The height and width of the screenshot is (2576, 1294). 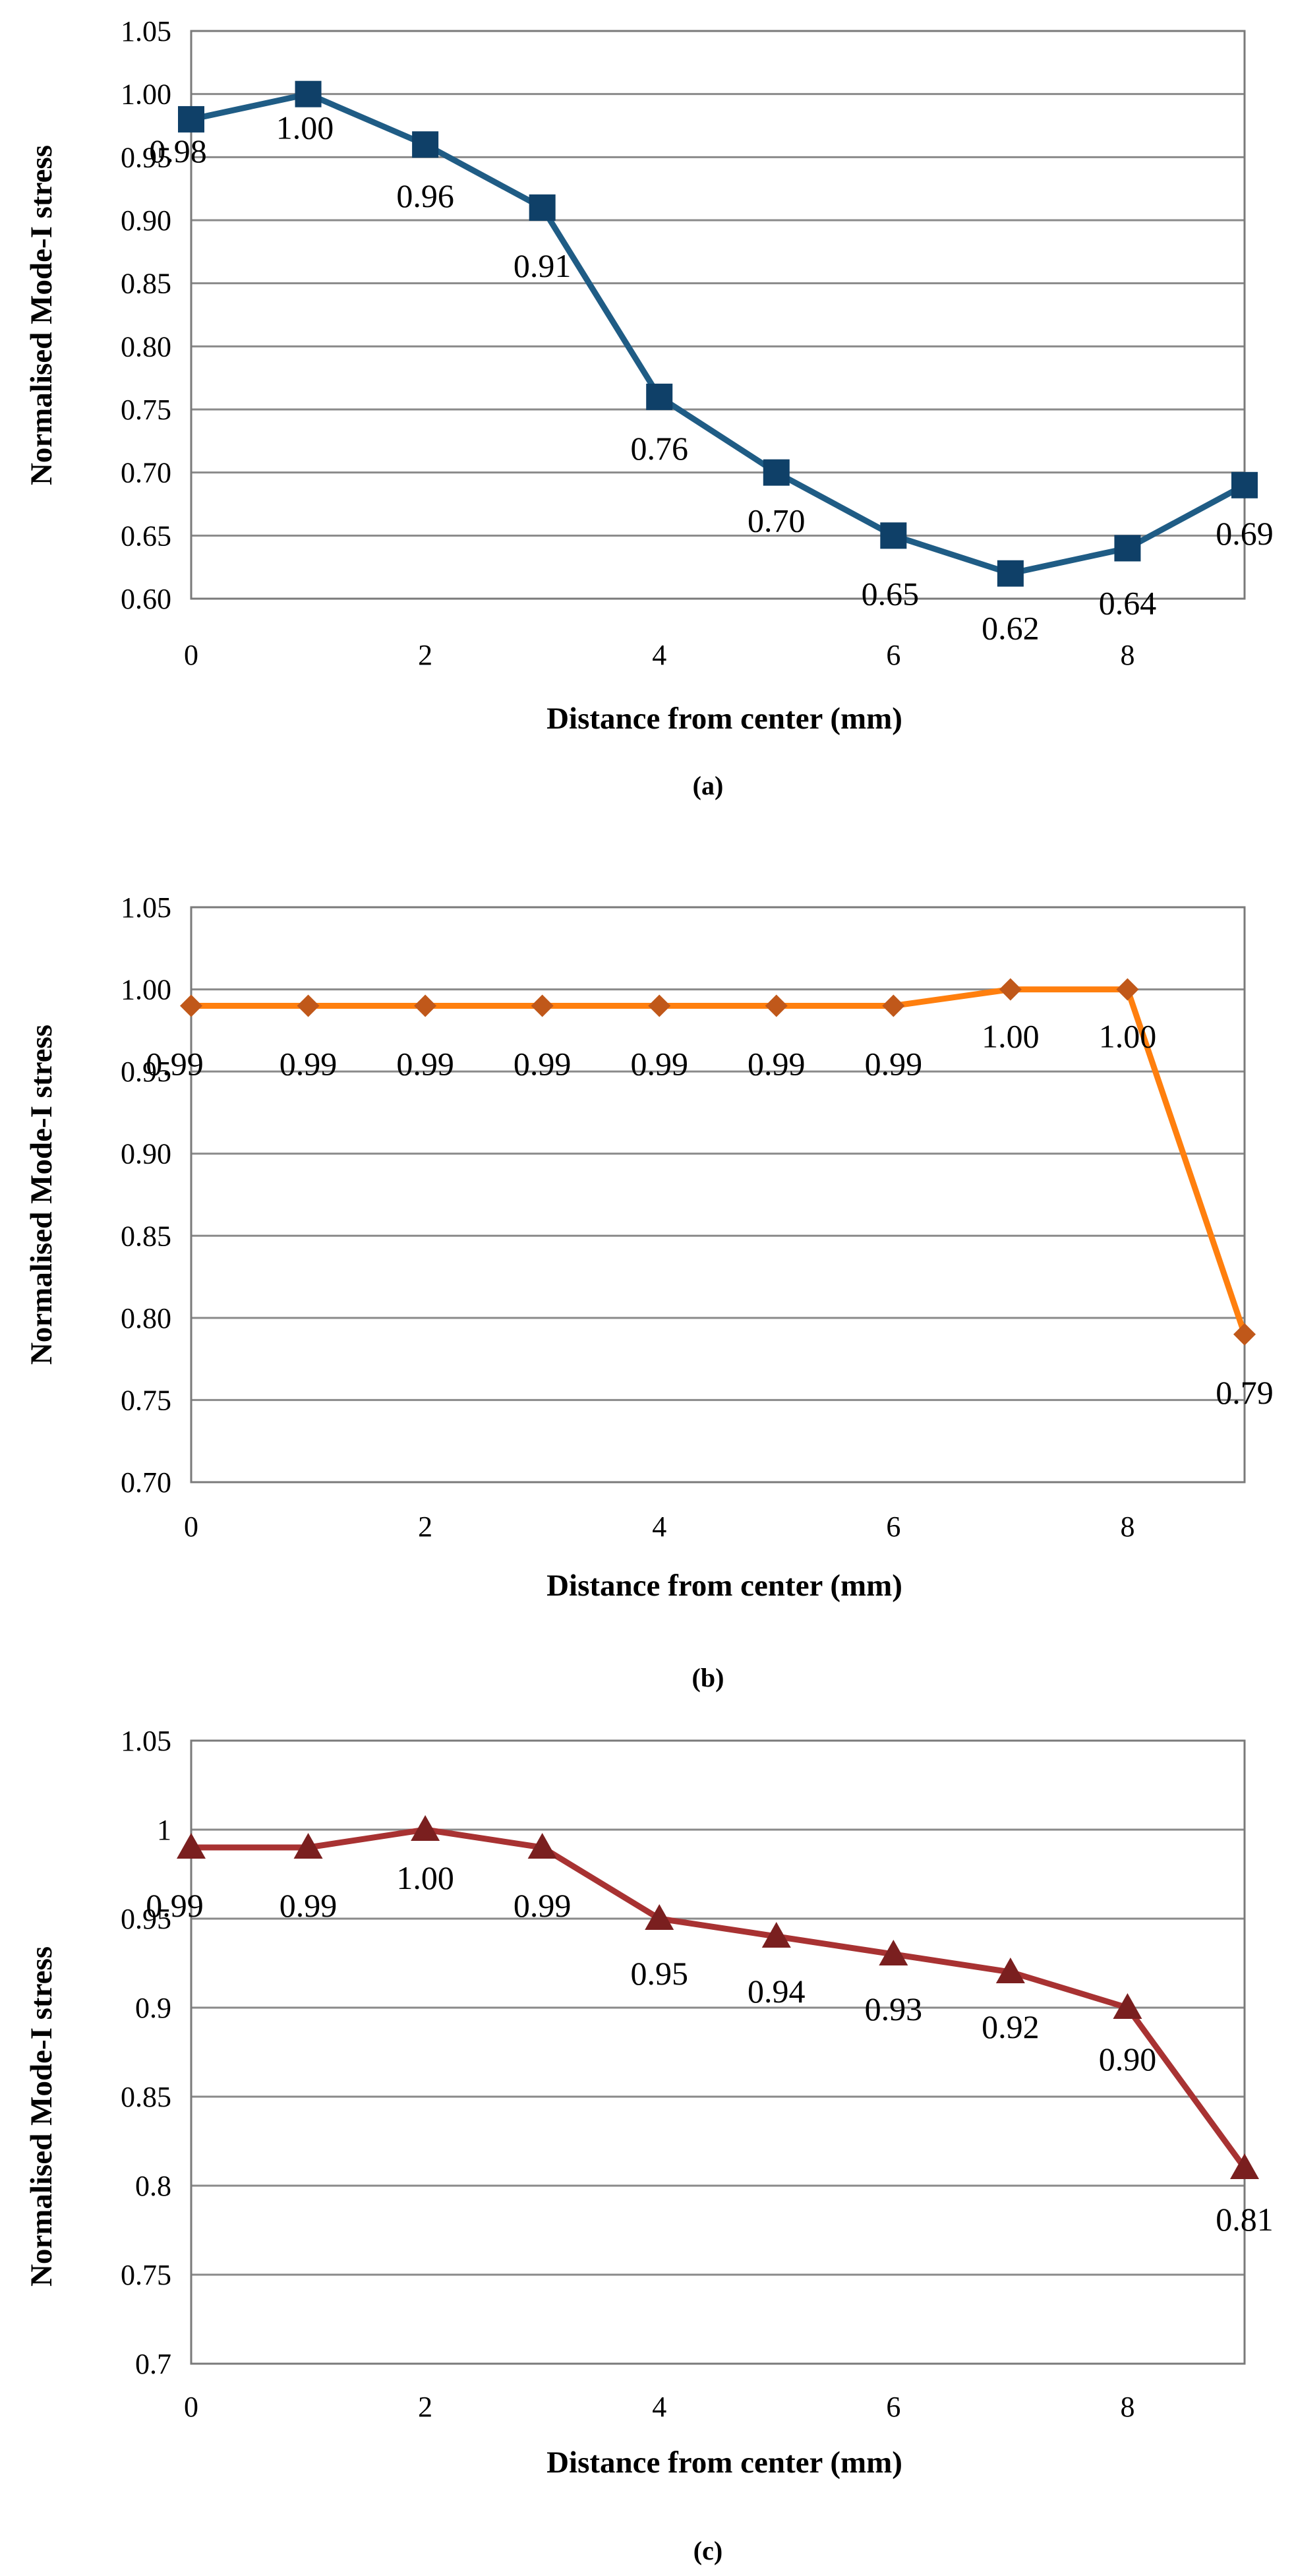 What do you see at coordinates (894, 2009) in the screenshot?
I see `data-label: 0.93` at bounding box center [894, 2009].